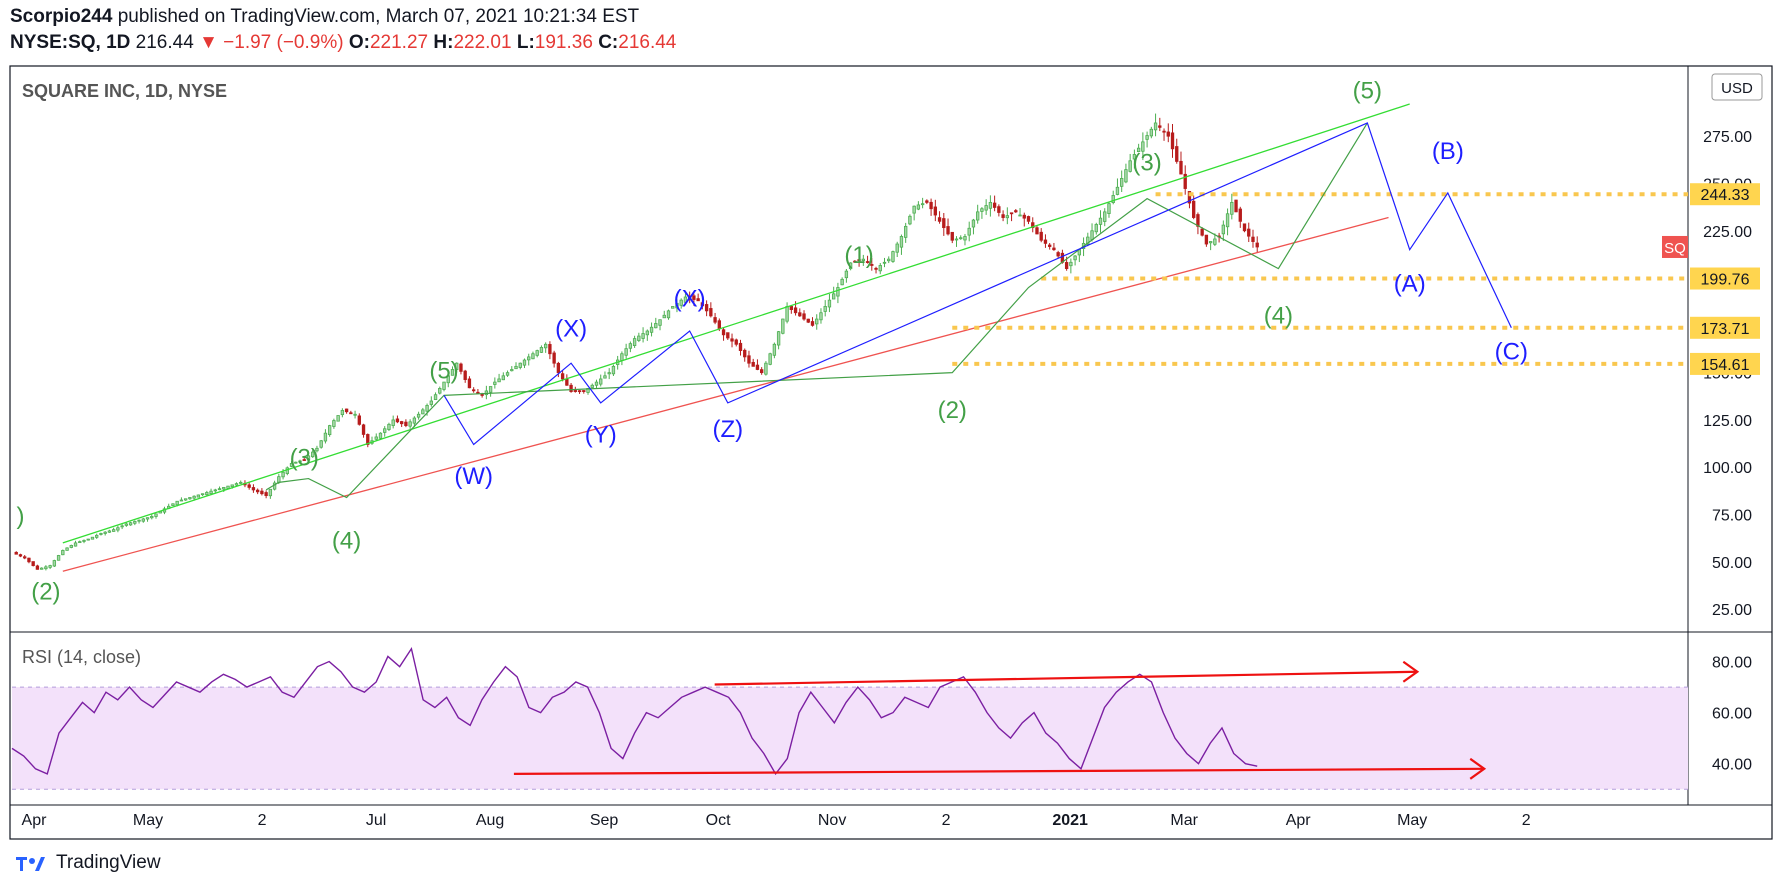 This screenshot has width=1783, height=894. I want to click on sq-tag-label: SQ, so click(1675, 248).